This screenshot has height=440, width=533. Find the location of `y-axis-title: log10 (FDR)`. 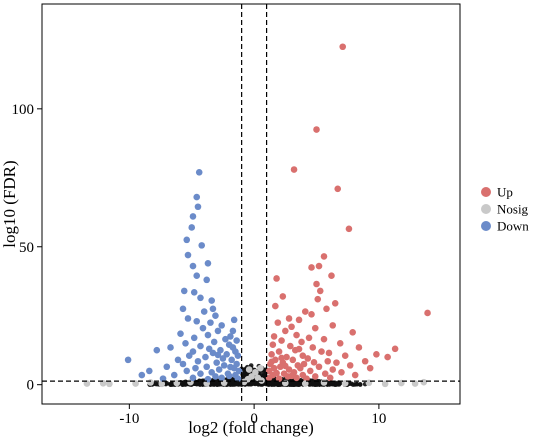

y-axis-title: log10 (FDR) is located at coordinates (9, 203).